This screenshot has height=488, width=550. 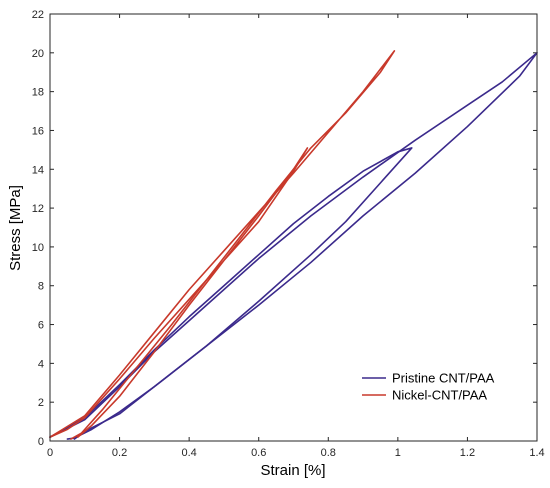 I want to click on legend-label: Pristine CNT/PAA, so click(x=443, y=378).